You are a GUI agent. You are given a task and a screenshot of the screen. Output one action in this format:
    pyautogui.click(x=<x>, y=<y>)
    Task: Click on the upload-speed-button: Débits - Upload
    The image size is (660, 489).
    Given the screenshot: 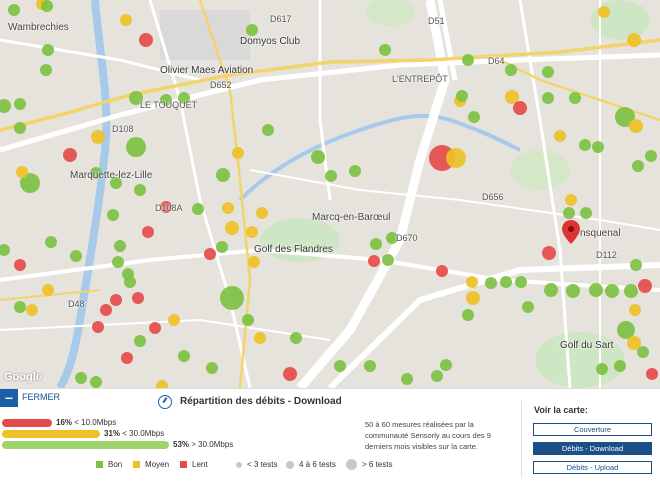 What is the action you would take?
    pyautogui.click(x=592, y=467)
    